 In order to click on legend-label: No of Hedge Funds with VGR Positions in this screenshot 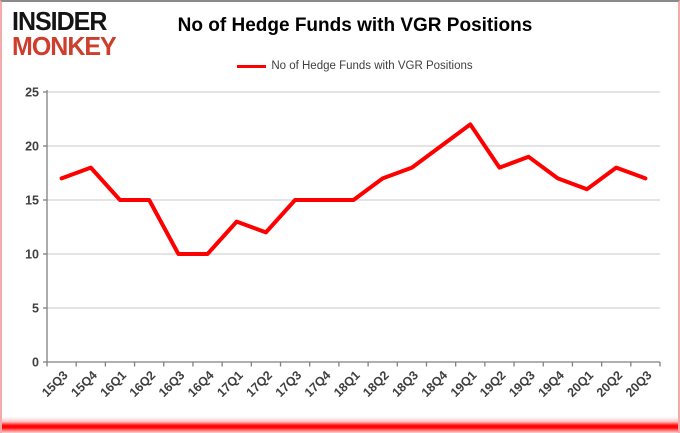, I will do `click(372, 66)`.